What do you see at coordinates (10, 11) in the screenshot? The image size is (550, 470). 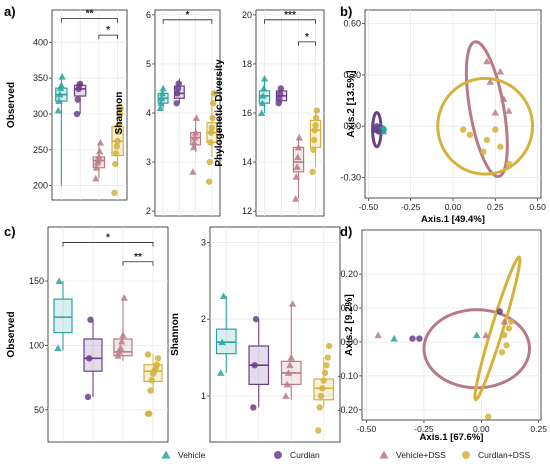 I see `panel-label-a: a)` at bounding box center [10, 11].